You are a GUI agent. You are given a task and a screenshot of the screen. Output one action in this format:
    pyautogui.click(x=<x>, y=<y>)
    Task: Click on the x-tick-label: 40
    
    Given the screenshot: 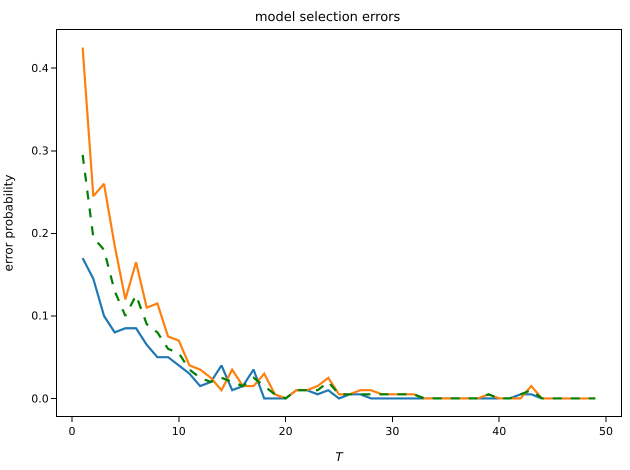 What is the action you would take?
    pyautogui.click(x=499, y=431)
    